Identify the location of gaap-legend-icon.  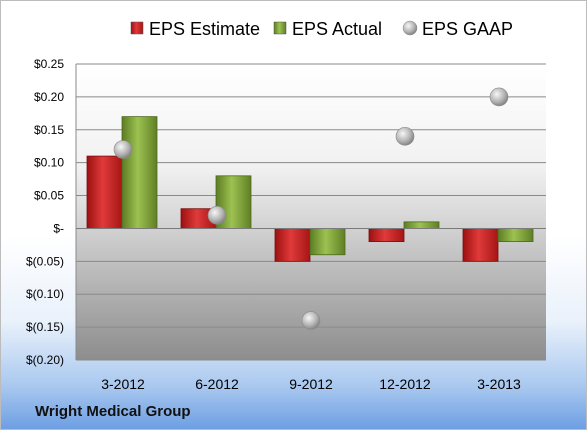
(410, 28).